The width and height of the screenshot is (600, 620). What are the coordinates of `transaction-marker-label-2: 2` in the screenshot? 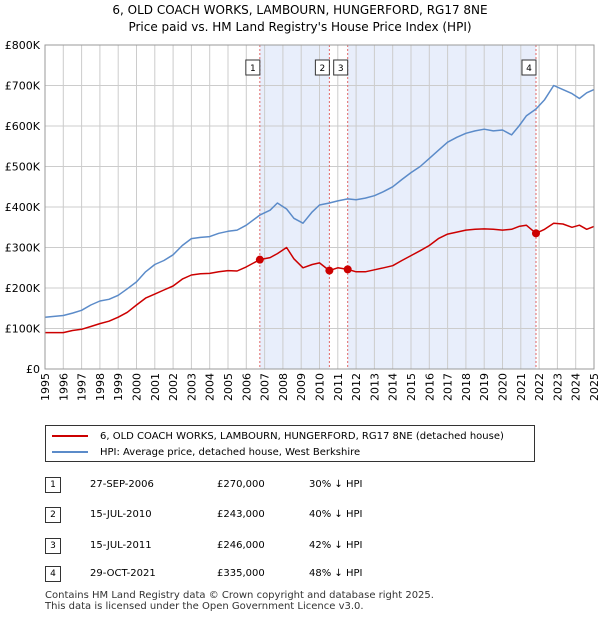 It's located at (323, 69).